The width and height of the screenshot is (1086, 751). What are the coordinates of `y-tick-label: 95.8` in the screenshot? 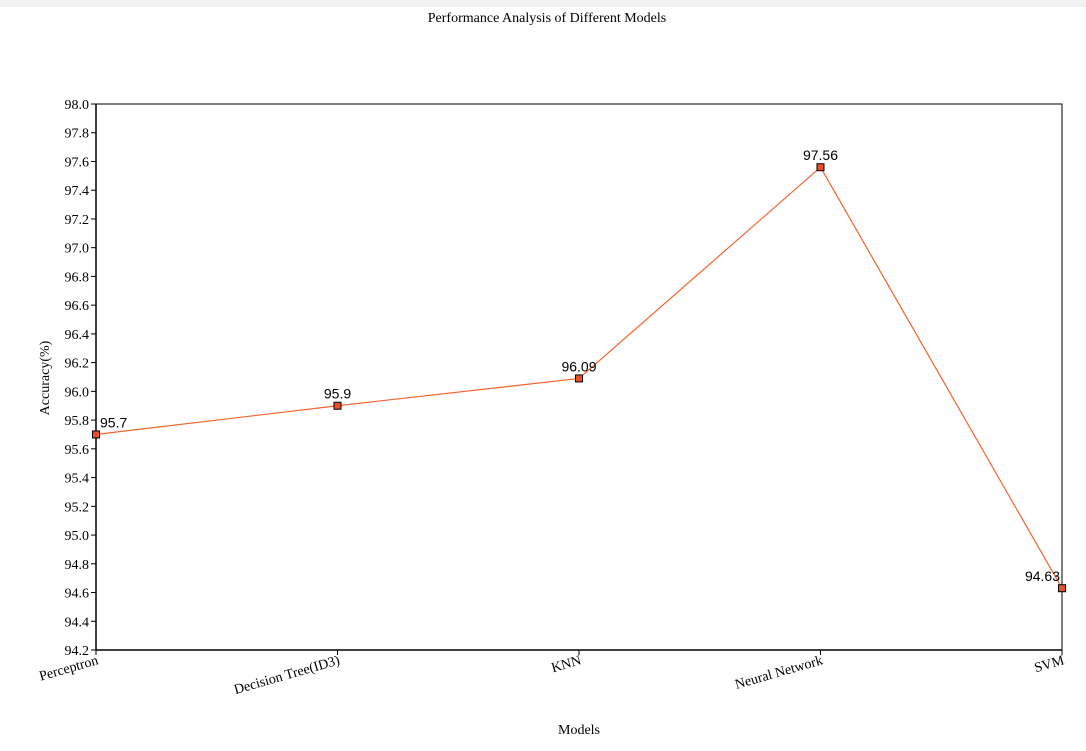 It's located at (77, 421).